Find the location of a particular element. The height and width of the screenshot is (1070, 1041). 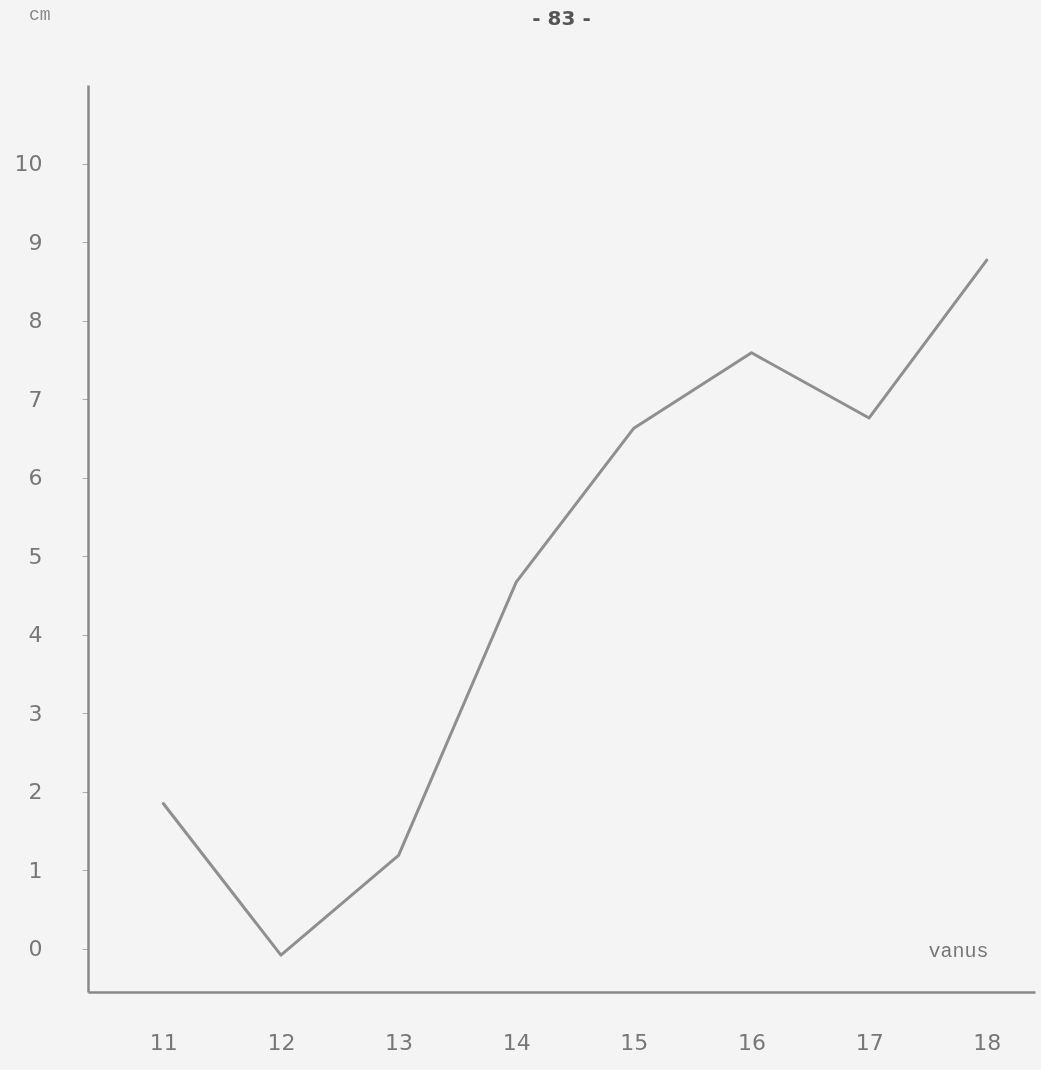

x-tick-label: 14 is located at coordinates (516, 1042).